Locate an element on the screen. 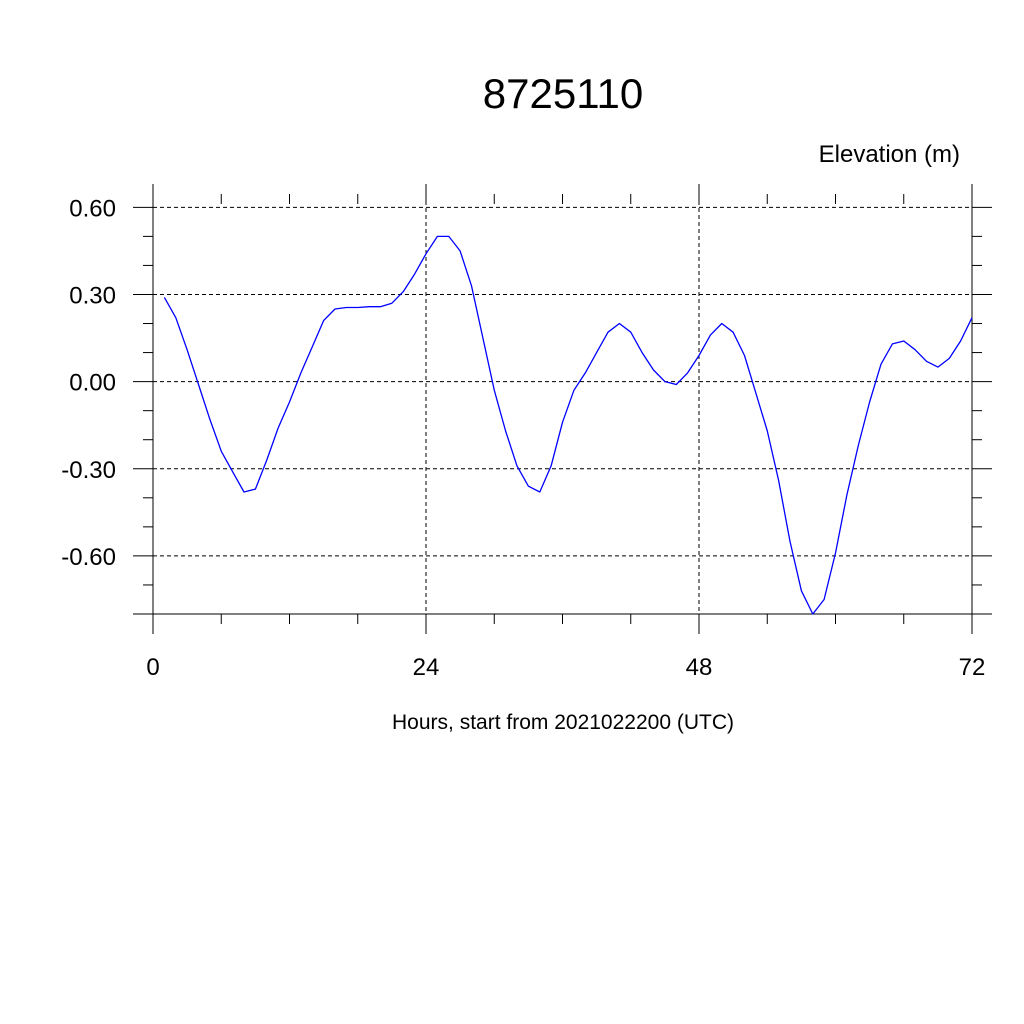  y-axis-label: Elevation (m) is located at coordinates (889, 154).